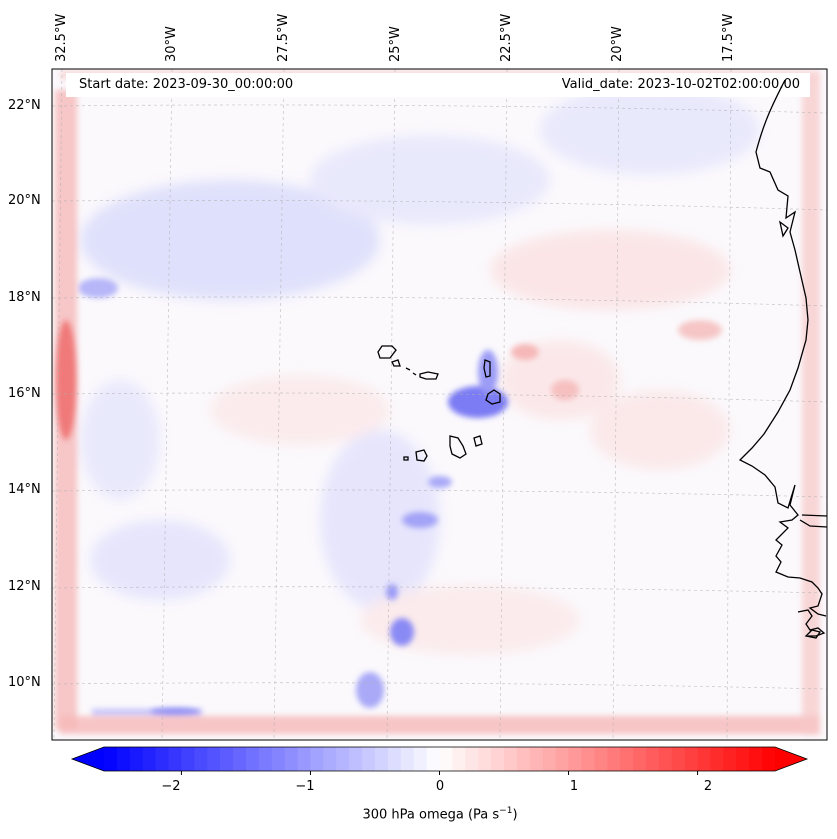 This screenshot has height=839, width=837. What do you see at coordinates (429, 375) in the screenshot?
I see `island-sao-nicolau` at bounding box center [429, 375].